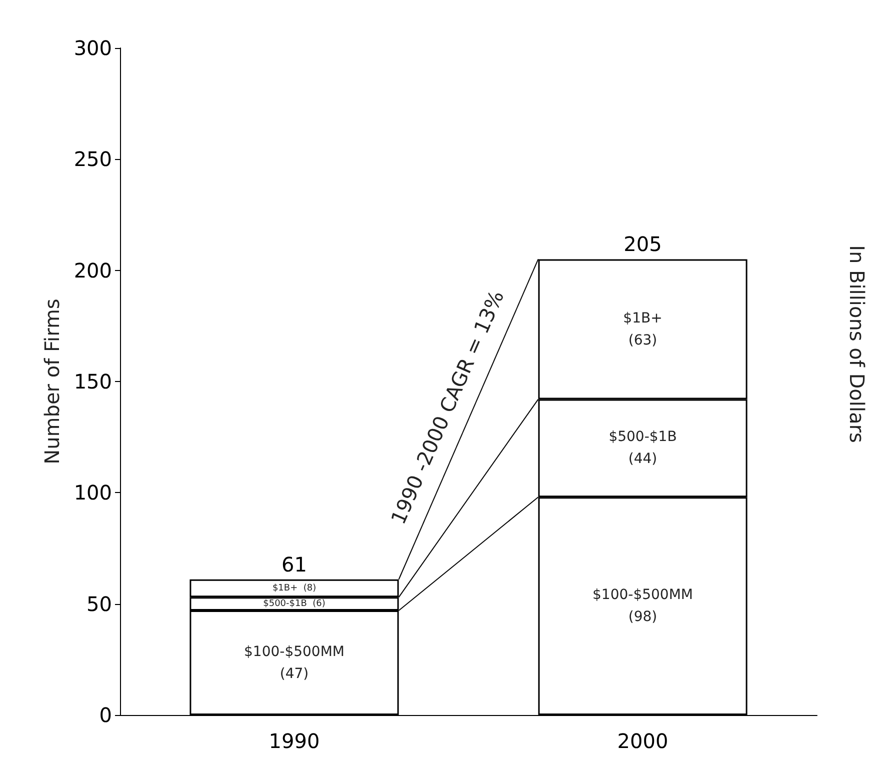 The height and width of the screenshot is (768, 885). What do you see at coordinates (643, 340) in the screenshot?
I see `data-label: (63)` at bounding box center [643, 340].